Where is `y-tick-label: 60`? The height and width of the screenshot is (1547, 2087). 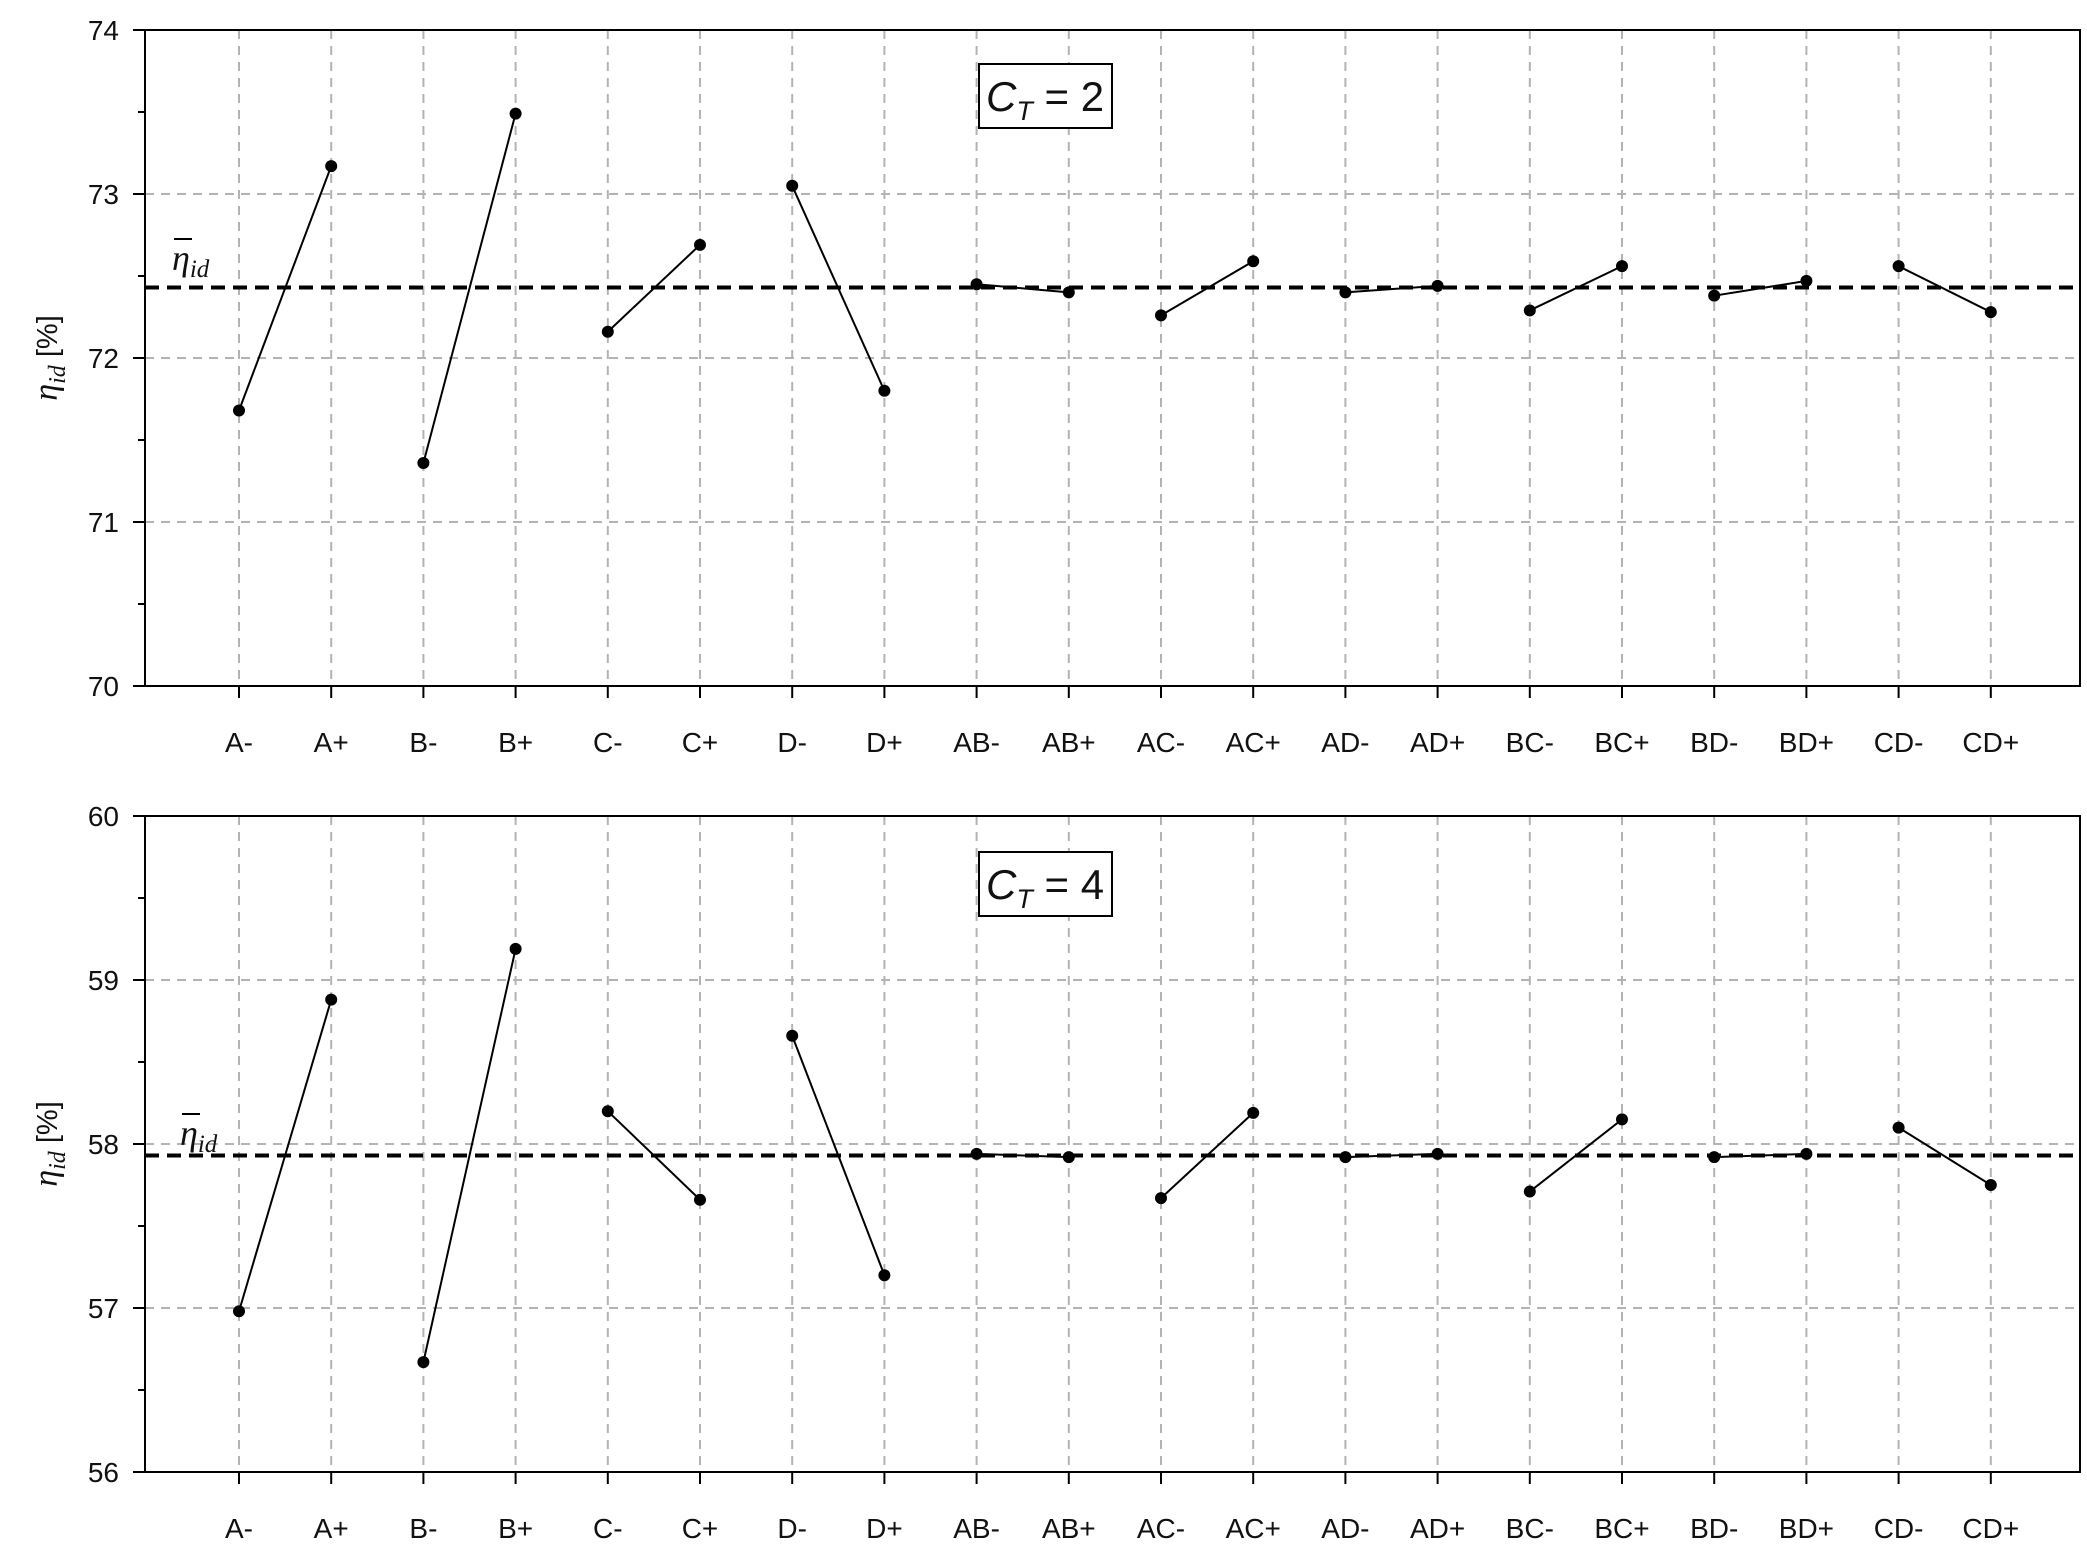 y-tick-label: 60 is located at coordinates (103, 816).